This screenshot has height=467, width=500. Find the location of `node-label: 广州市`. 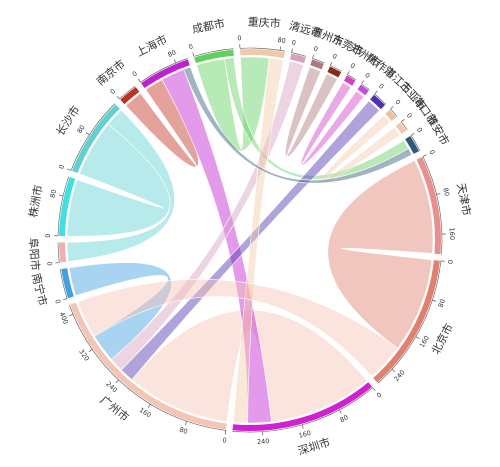

node-label: 广州市 is located at coordinates (115, 409).